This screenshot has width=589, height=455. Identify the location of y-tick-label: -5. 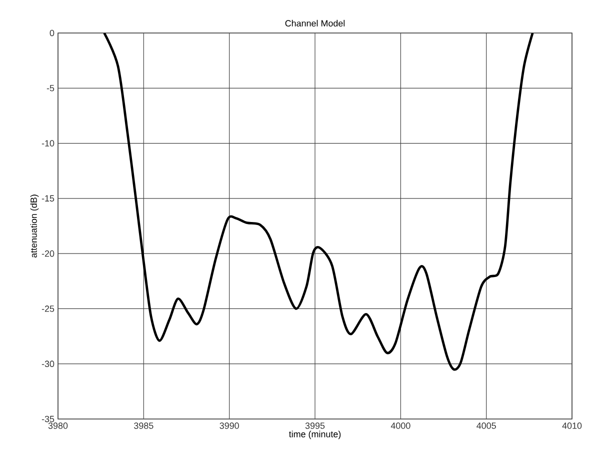
(50, 88).